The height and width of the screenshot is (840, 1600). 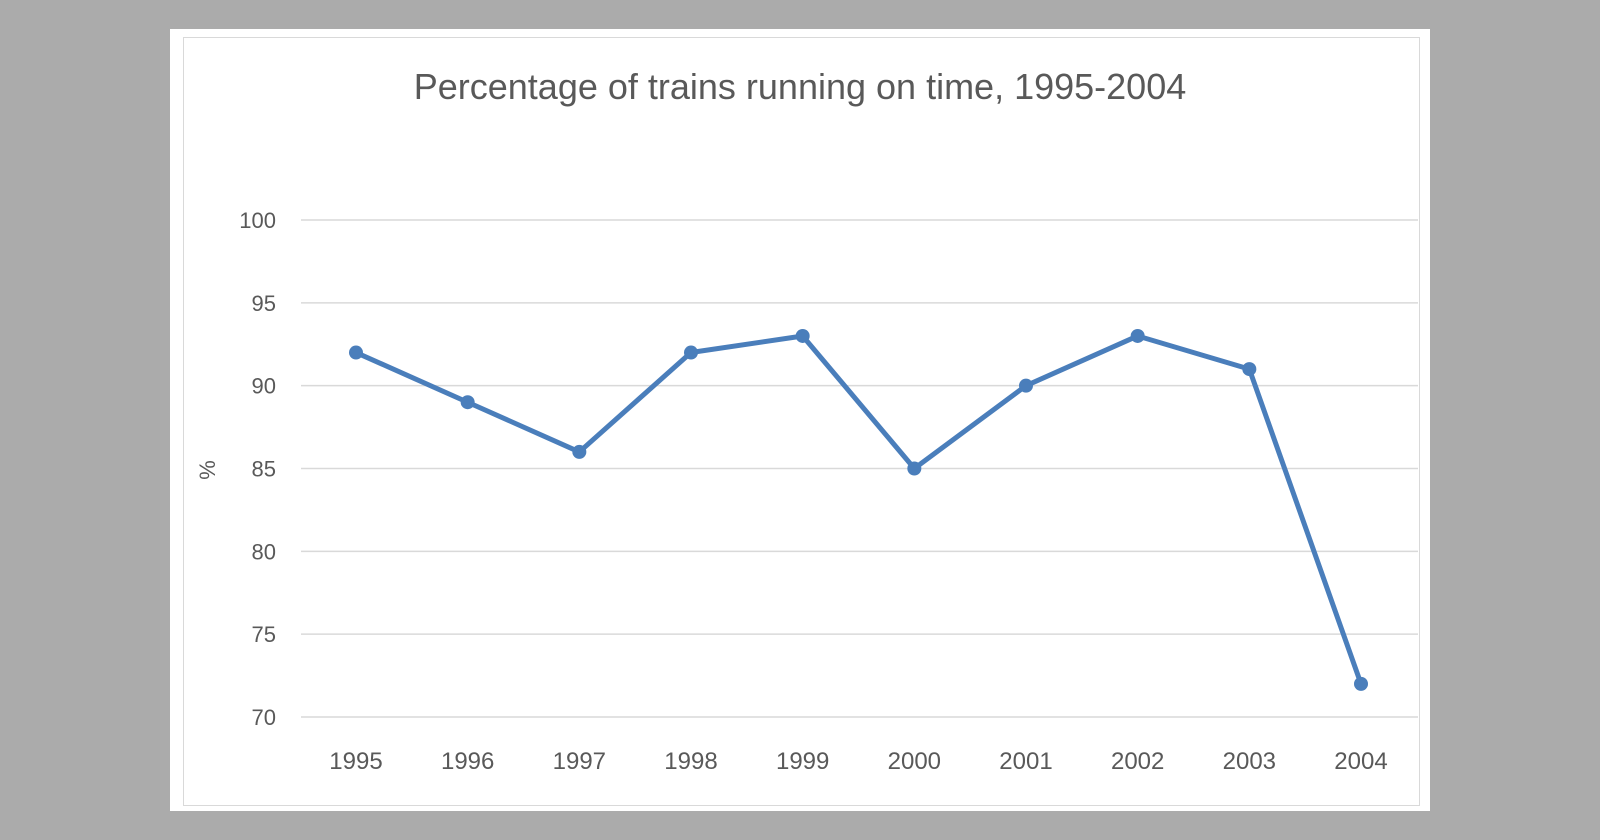 I want to click on y-axis-ticks: 70 75 80 85 90 95 100, so click(x=257, y=469).